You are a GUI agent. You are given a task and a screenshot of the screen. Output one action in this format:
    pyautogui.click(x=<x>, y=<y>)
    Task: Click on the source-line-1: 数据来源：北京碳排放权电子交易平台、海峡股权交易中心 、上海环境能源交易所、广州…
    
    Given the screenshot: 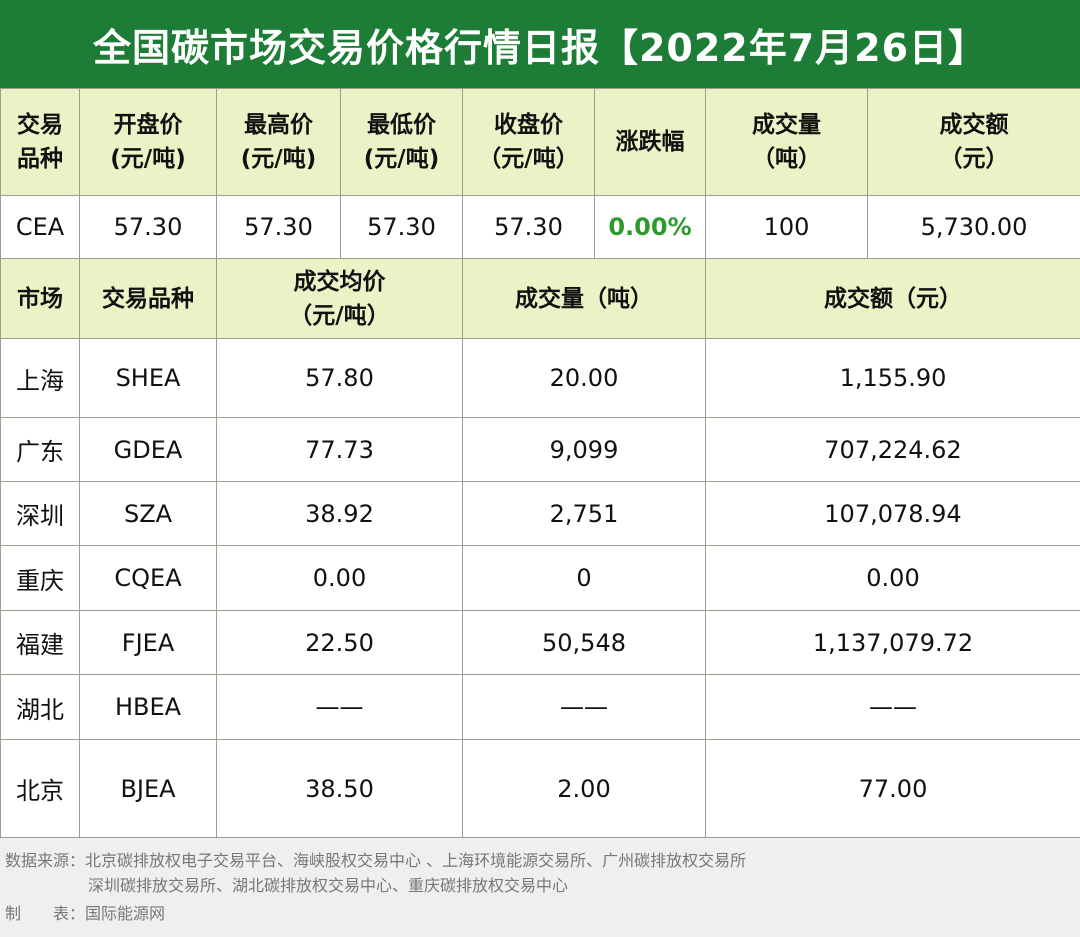 What is the action you would take?
    pyautogui.click(x=376, y=860)
    